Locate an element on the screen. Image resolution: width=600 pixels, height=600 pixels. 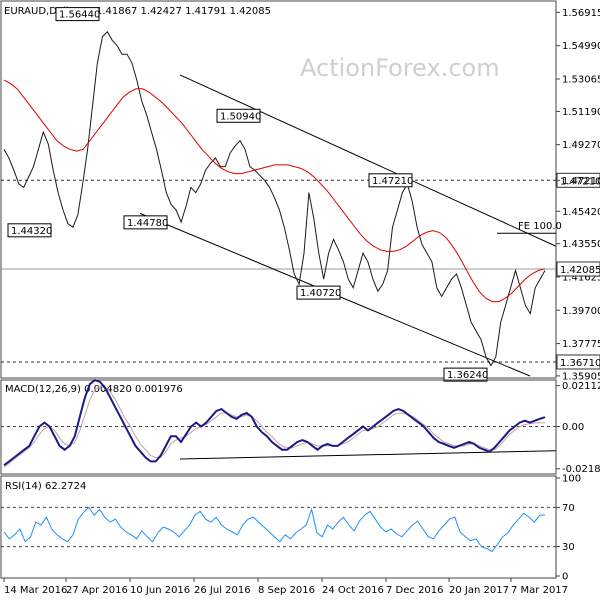
price-title: EURAUD,Daily is located at coordinates (39, 11).